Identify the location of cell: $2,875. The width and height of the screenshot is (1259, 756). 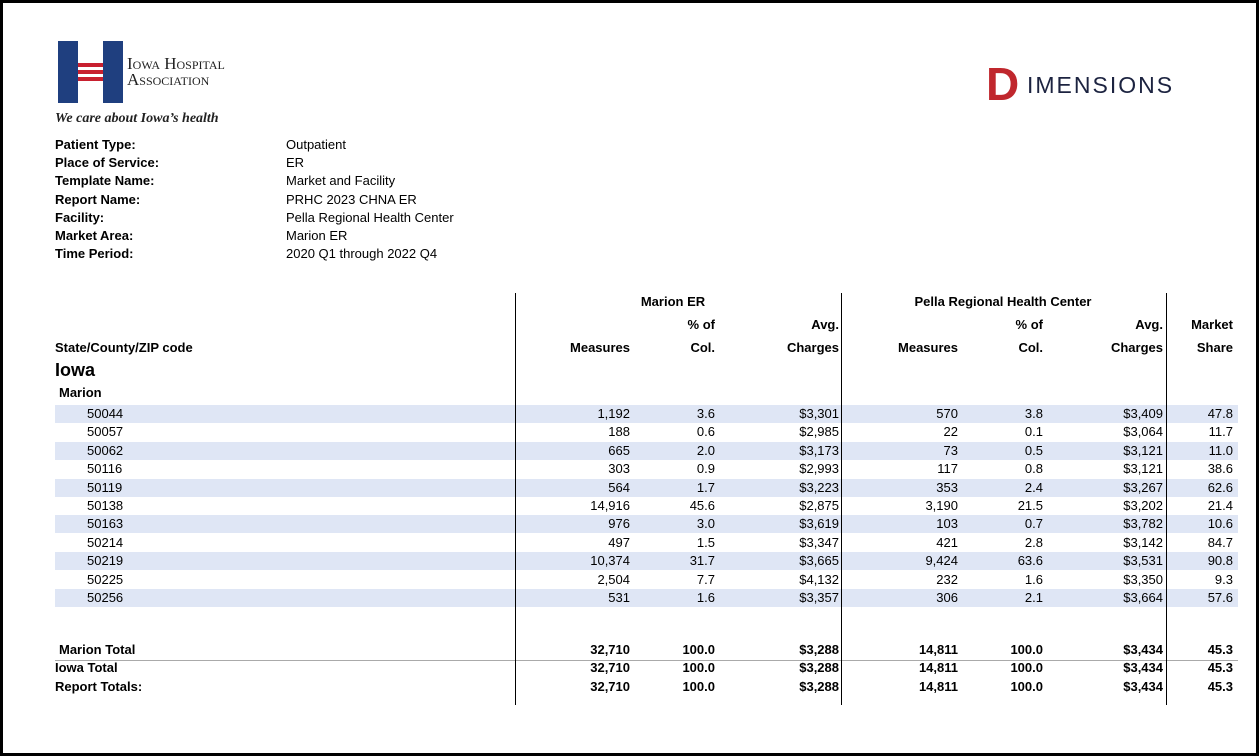
(819, 505).